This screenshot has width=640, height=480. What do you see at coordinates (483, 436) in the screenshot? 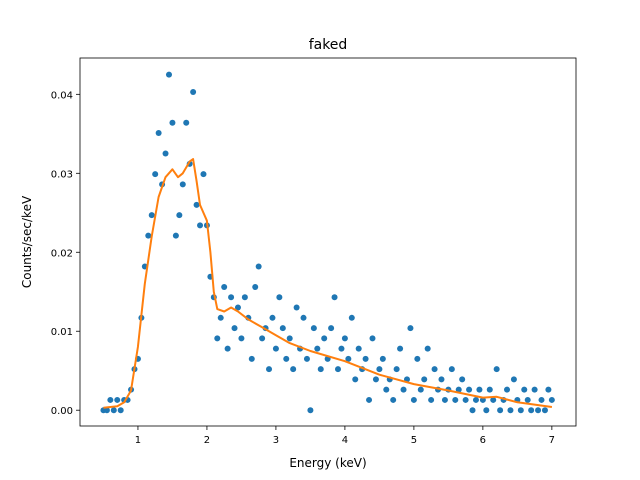
I see `x-tick: 6` at bounding box center [483, 436].